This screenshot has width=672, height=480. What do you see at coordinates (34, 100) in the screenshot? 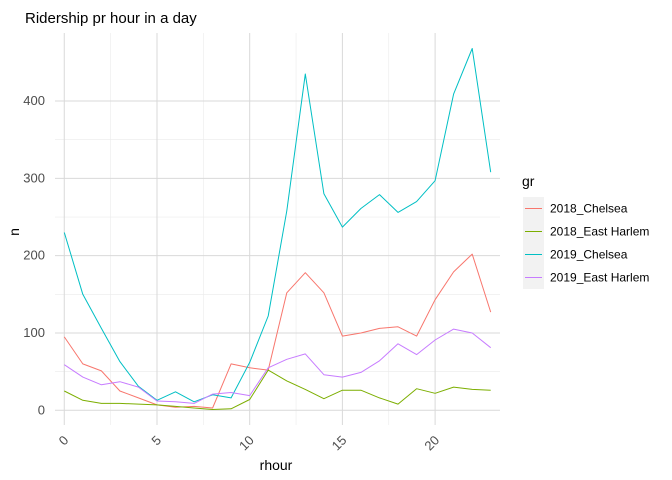
I see `y-tick-label: 400` at bounding box center [34, 100].